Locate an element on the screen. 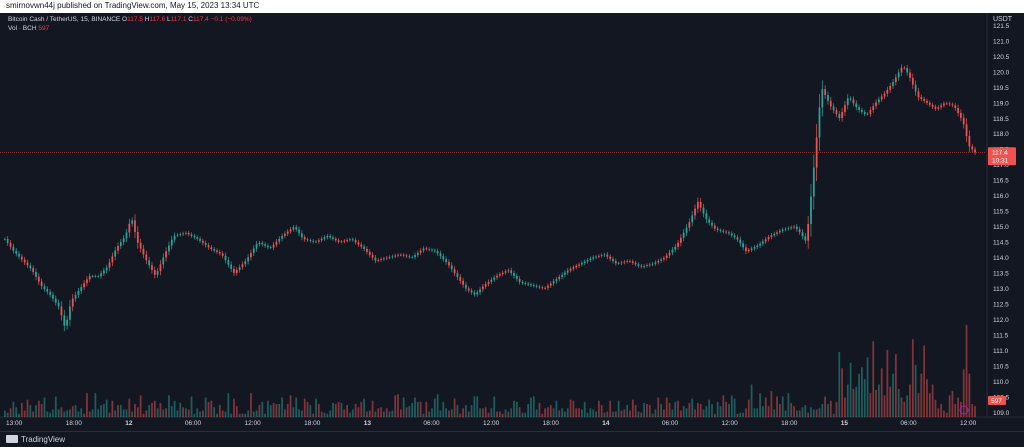  time-tick-label: 13:00 is located at coordinates (14, 423).